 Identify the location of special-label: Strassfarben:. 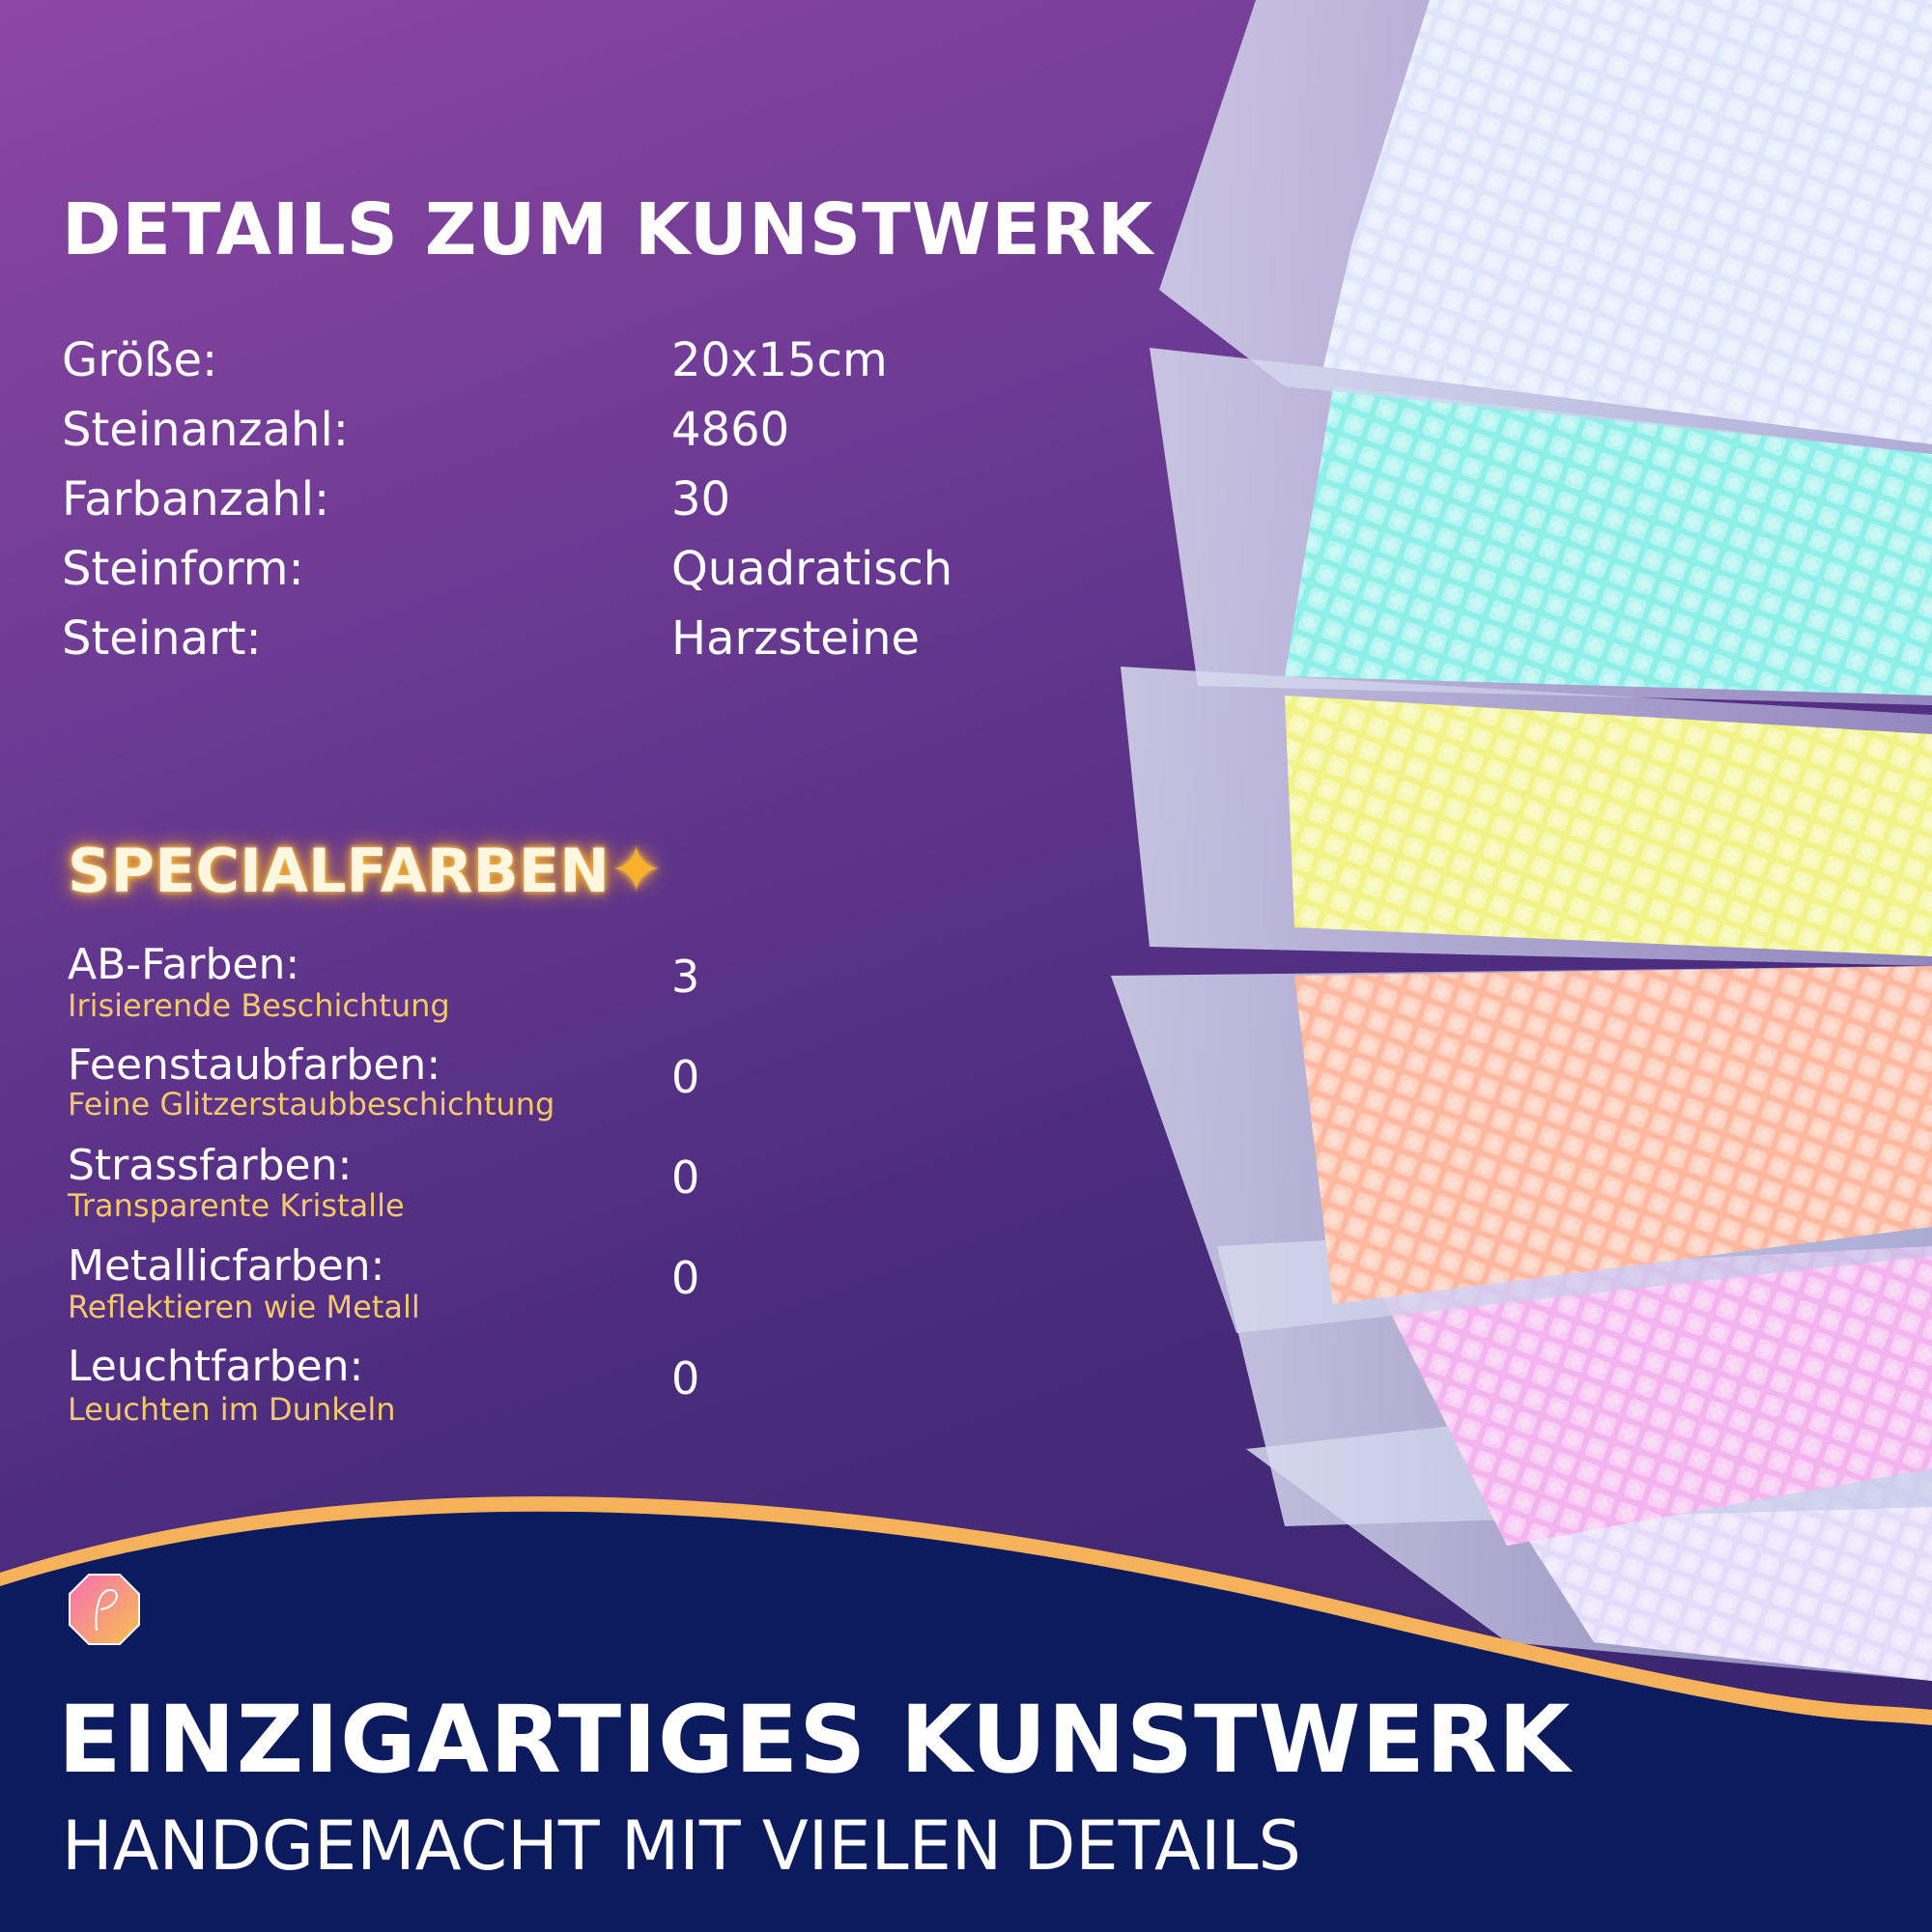
(210, 1165).